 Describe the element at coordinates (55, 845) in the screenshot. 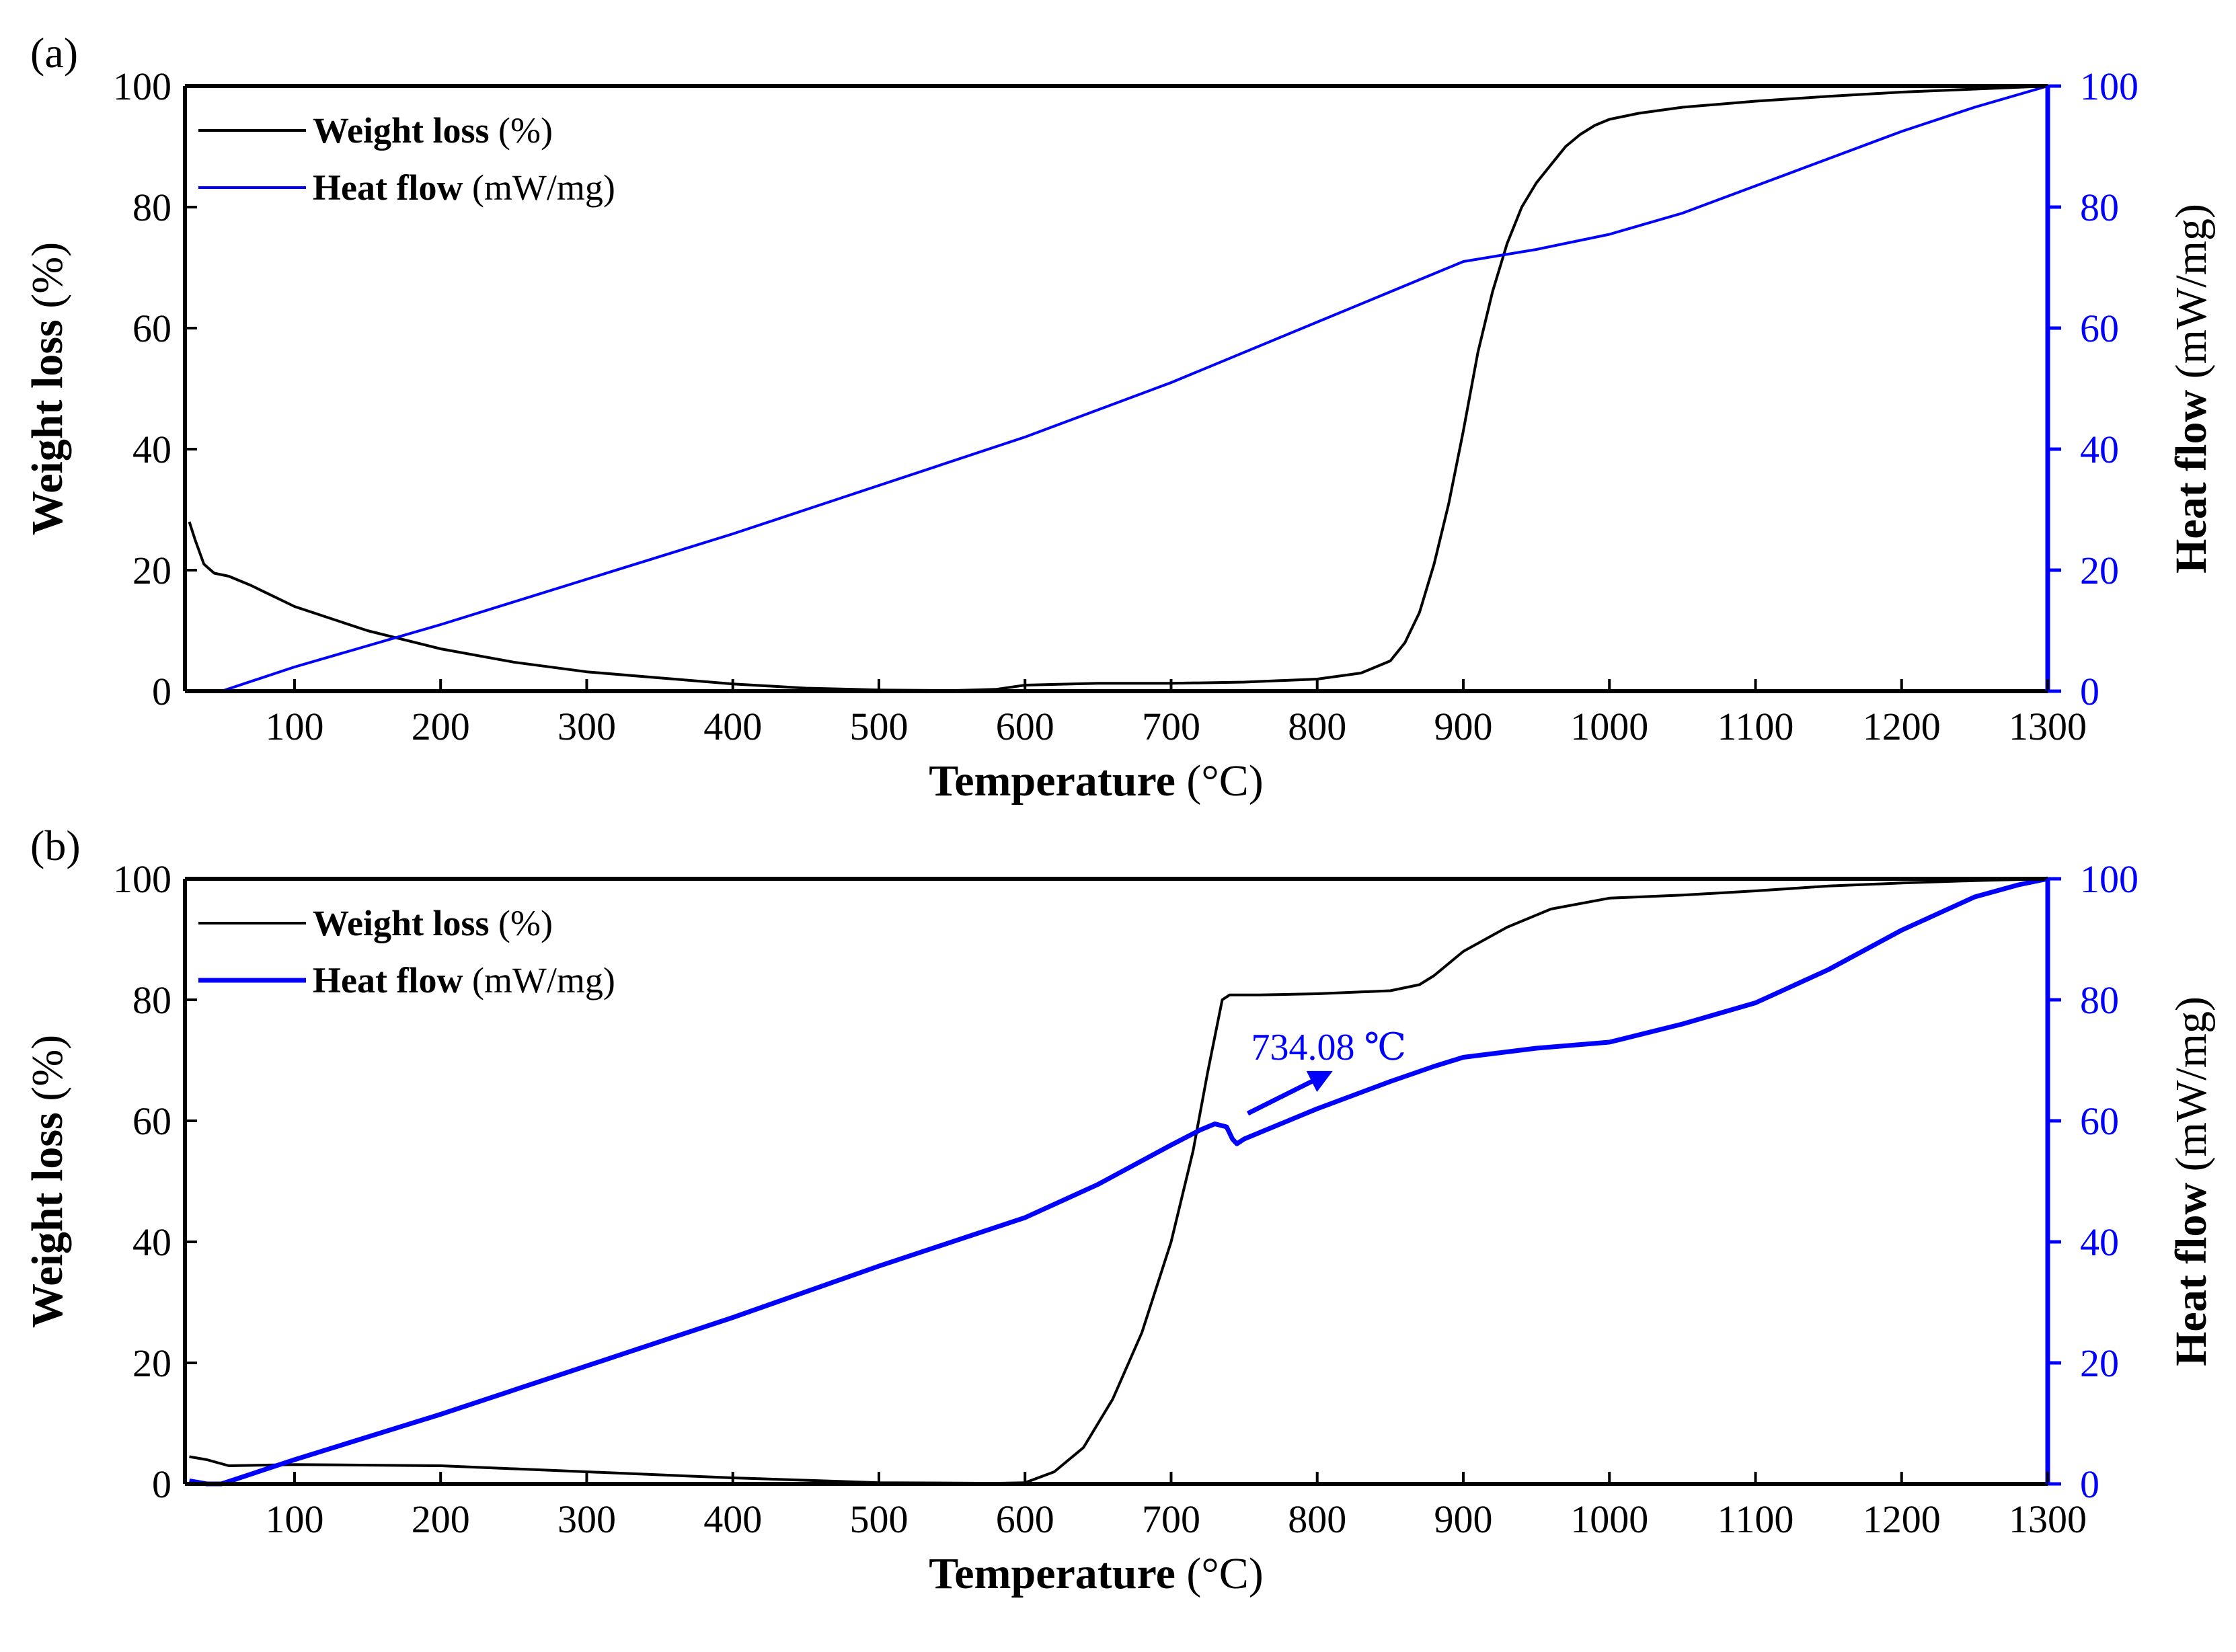

I see `panel-label: (b)` at that location.